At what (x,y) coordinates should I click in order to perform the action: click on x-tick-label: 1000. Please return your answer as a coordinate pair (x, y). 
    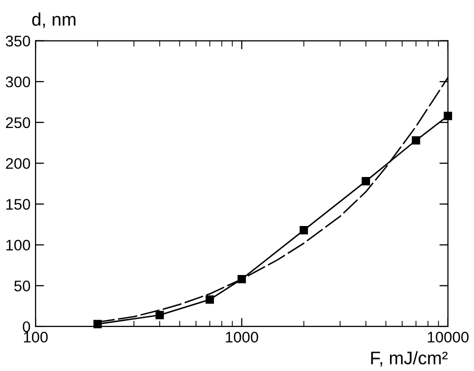
    Looking at the image, I should click on (242, 337).